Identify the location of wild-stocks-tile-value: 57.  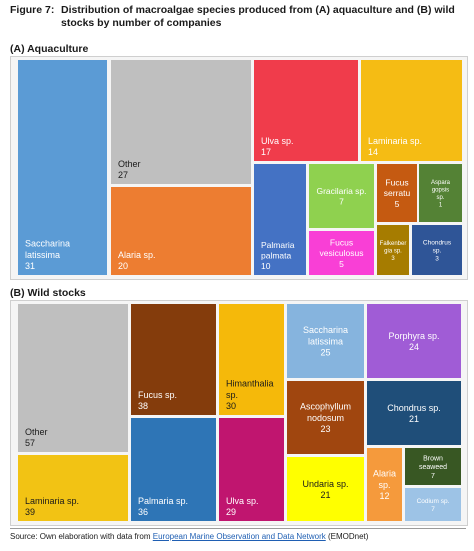
(30, 443).